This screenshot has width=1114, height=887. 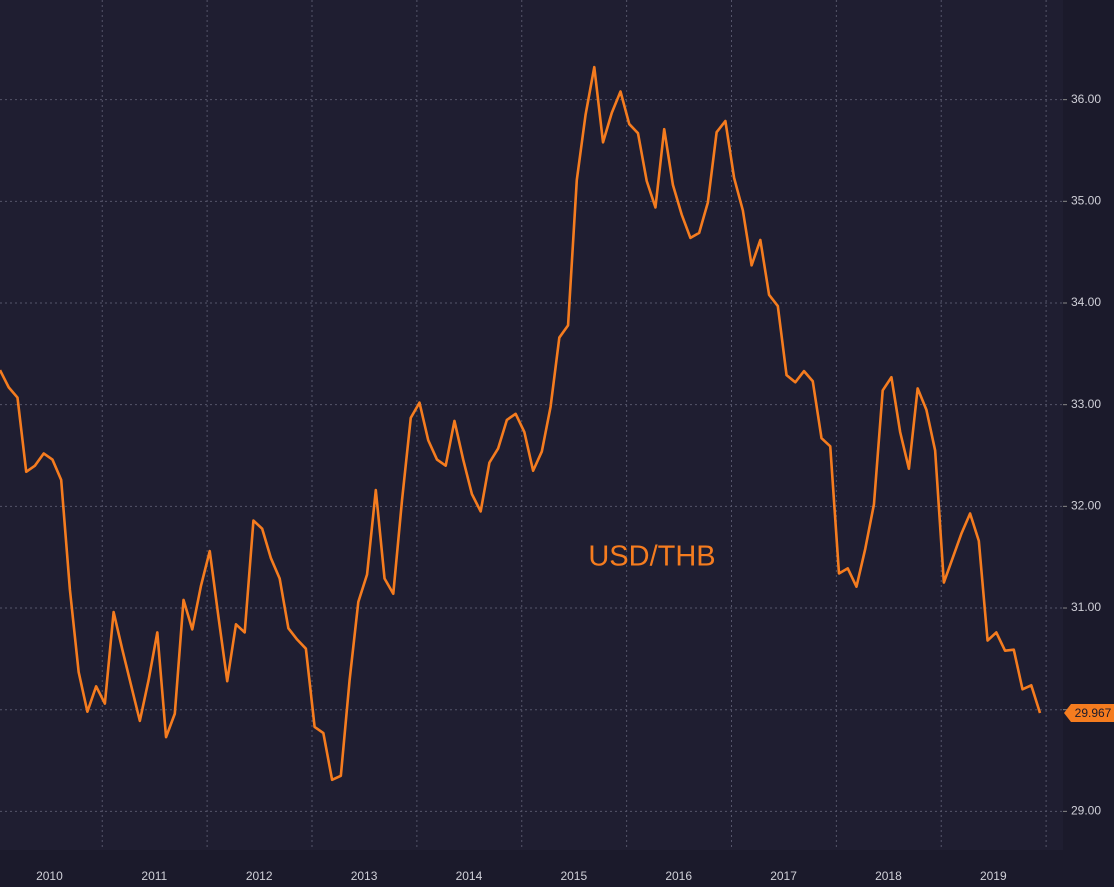 I want to click on x-tick-label: 2010, so click(x=49, y=876).